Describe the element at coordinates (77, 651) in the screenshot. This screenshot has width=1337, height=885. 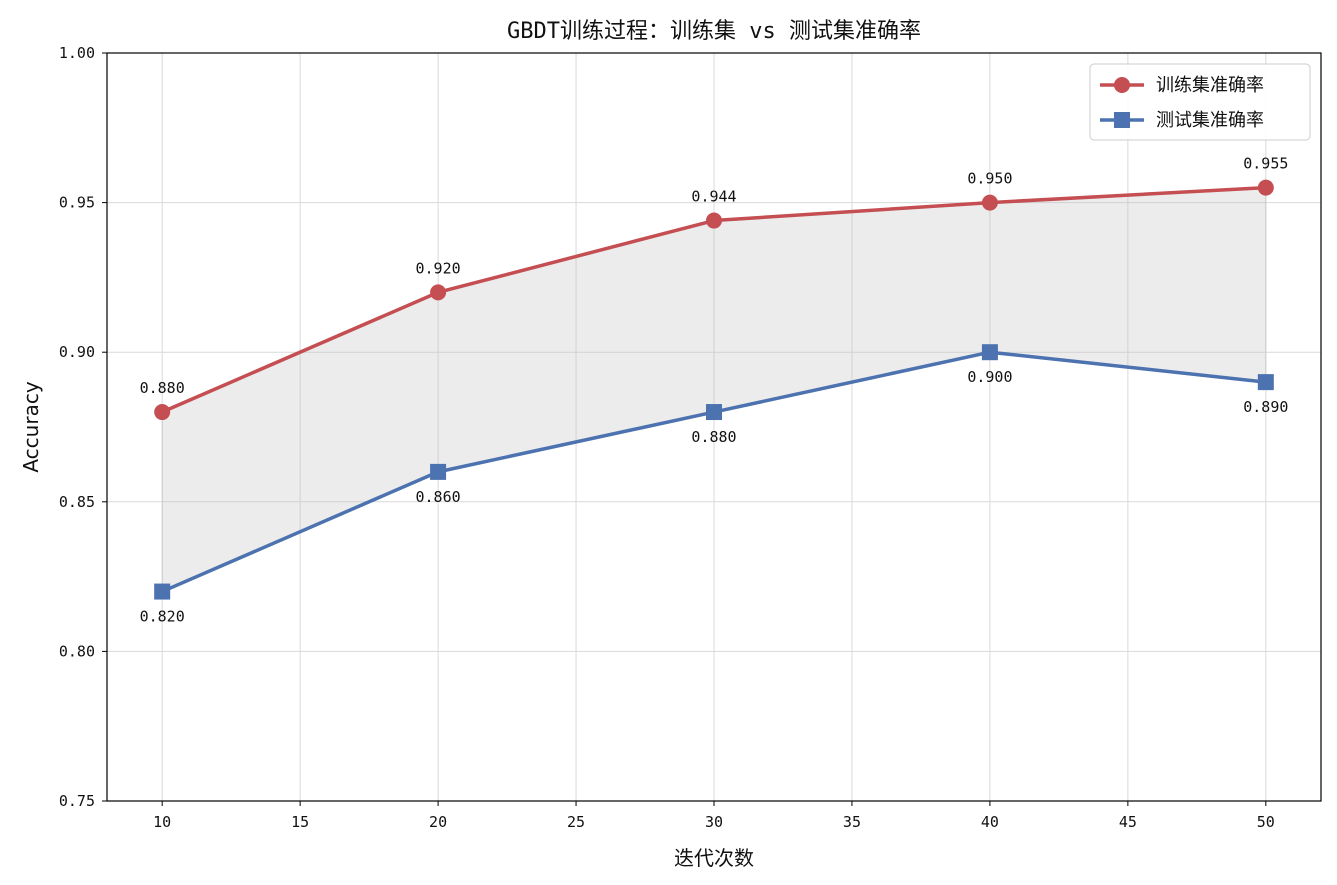
I see `y-tick-label: 0.80` at that location.